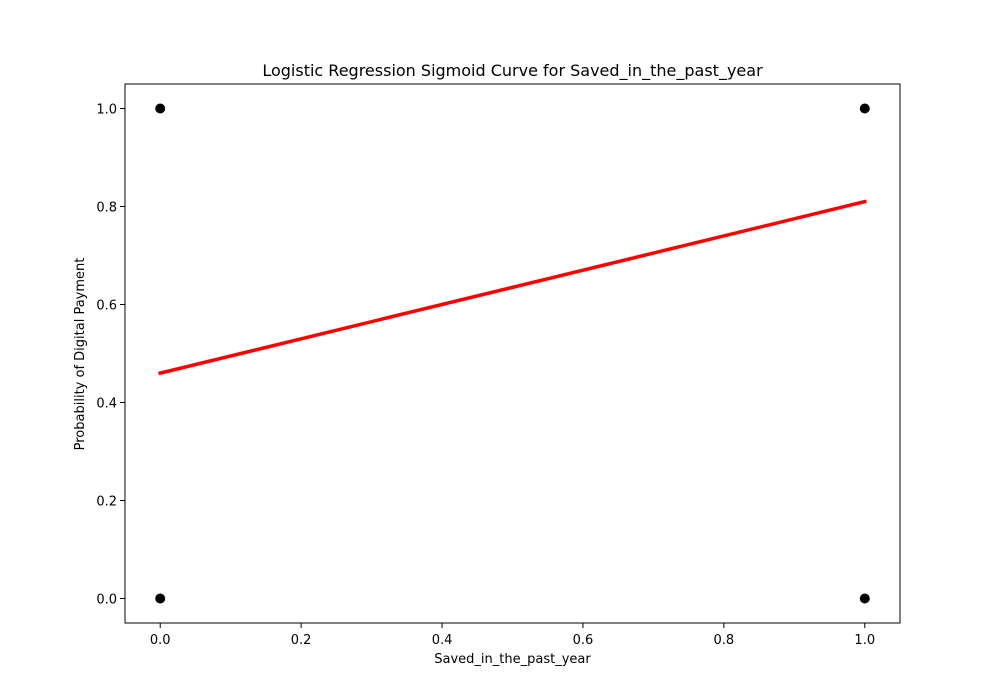 This screenshot has width=1000, height=700. Describe the element at coordinates (160, 640) in the screenshot. I see `x-tick-label: 0.0` at that location.